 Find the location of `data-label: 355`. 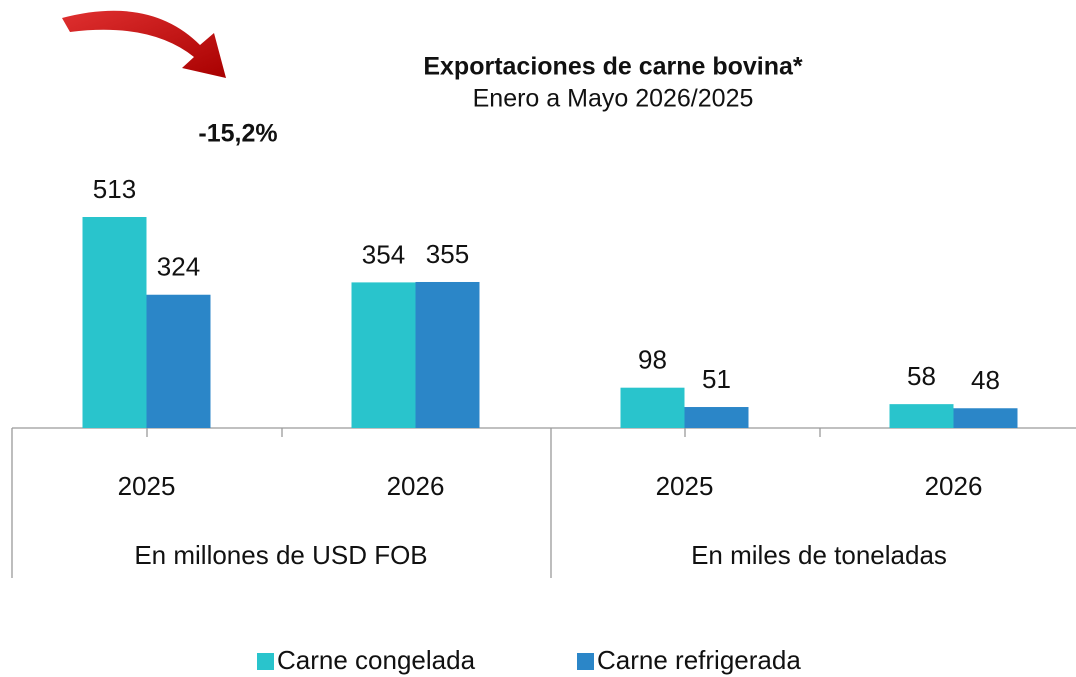

data-label: 355 is located at coordinates (447, 254).